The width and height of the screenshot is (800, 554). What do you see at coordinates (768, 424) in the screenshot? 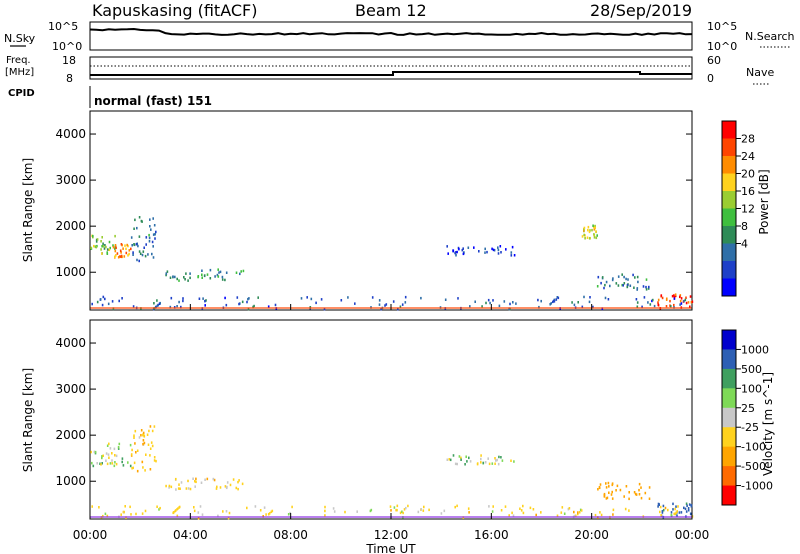
I see `velocity-colorbar-label: Velocity [m s^-1]` at bounding box center [768, 424].